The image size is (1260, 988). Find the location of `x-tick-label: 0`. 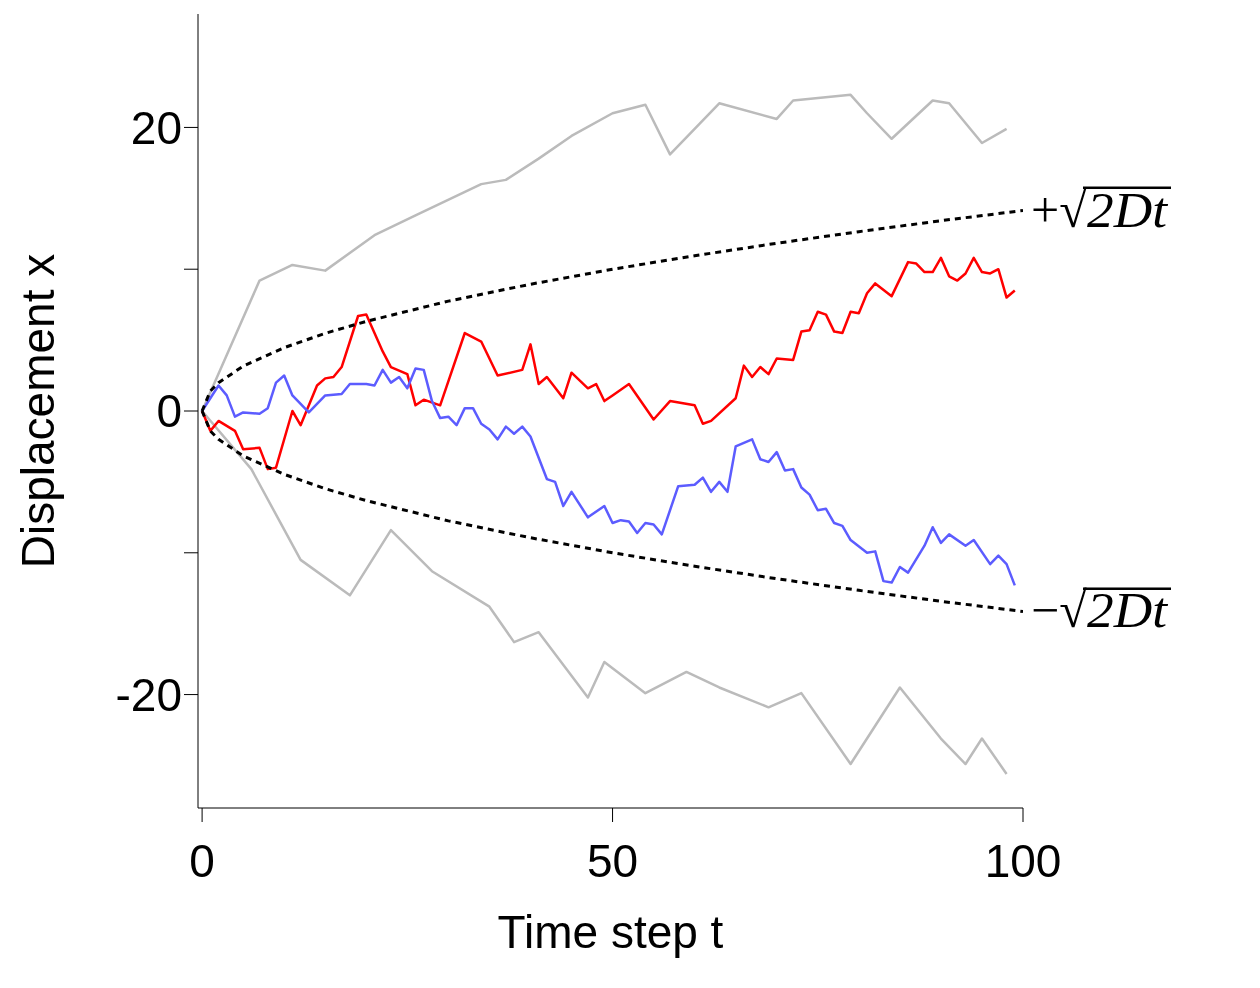

x-tick-label: 0 is located at coordinates (202, 860).